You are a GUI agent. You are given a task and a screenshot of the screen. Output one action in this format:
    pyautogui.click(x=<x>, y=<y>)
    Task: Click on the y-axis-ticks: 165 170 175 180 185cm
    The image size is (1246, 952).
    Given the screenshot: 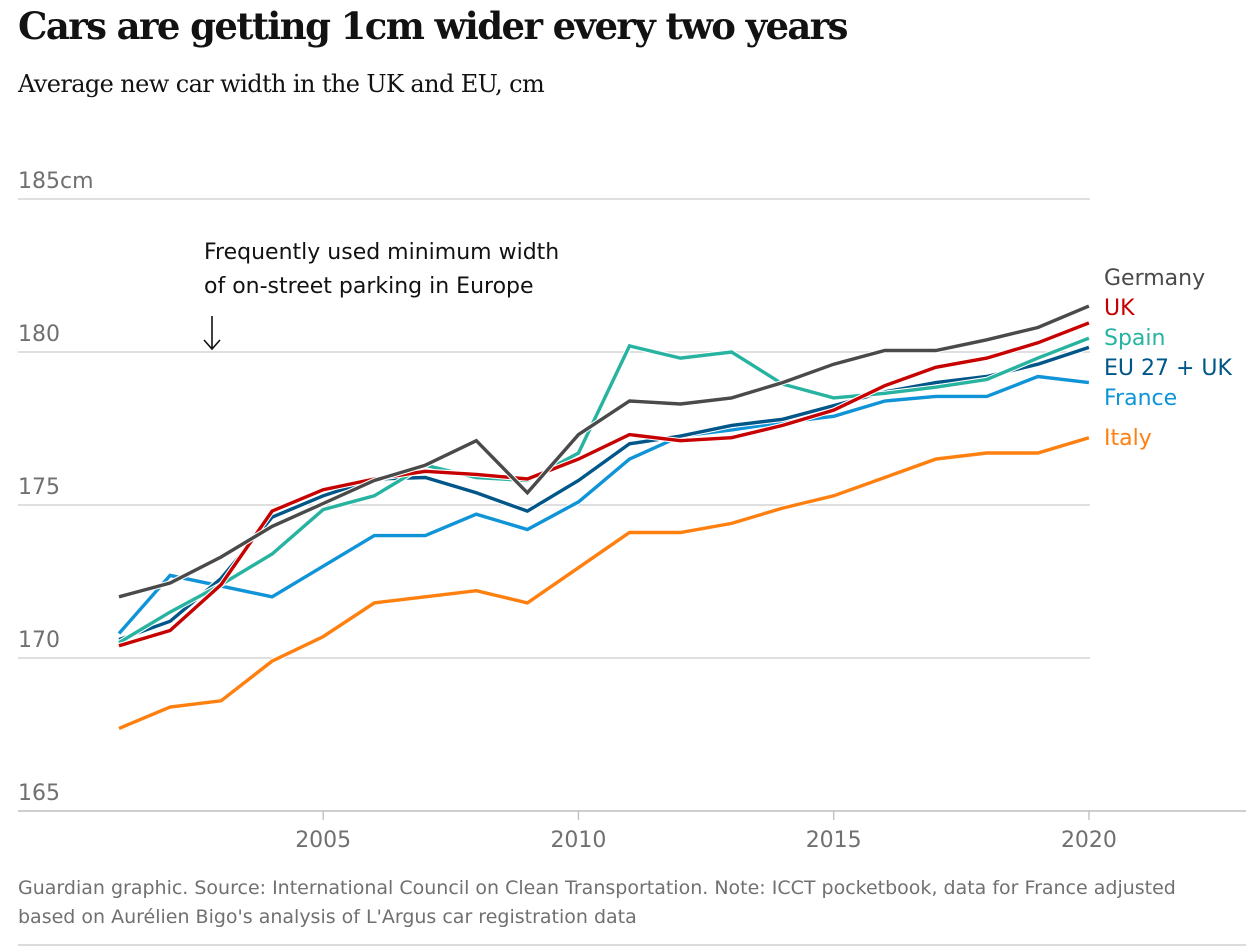 What is the action you would take?
    pyautogui.click(x=56, y=487)
    